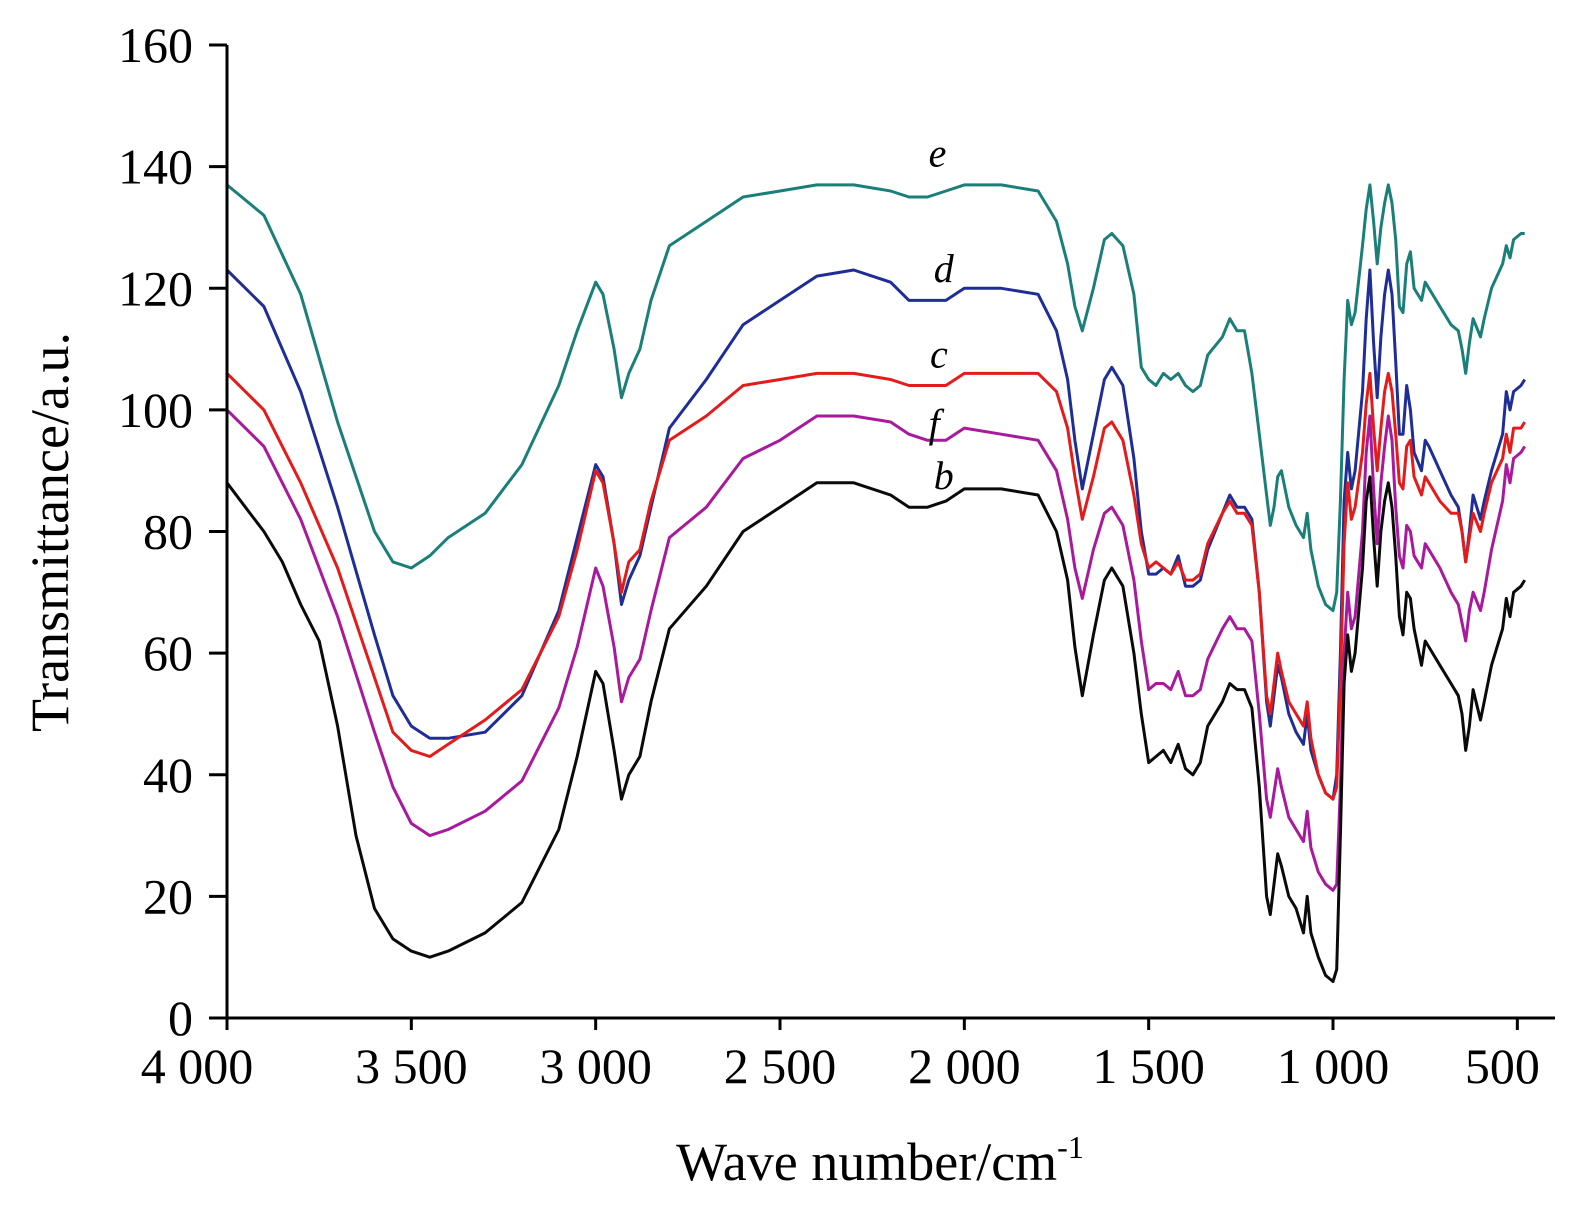 Image resolution: width=1594 pixels, height=1219 pixels. What do you see at coordinates (1148, 1066) in the screenshot?
I see `x-tick-label: 1 500` at bounding box center [1148, 1066].